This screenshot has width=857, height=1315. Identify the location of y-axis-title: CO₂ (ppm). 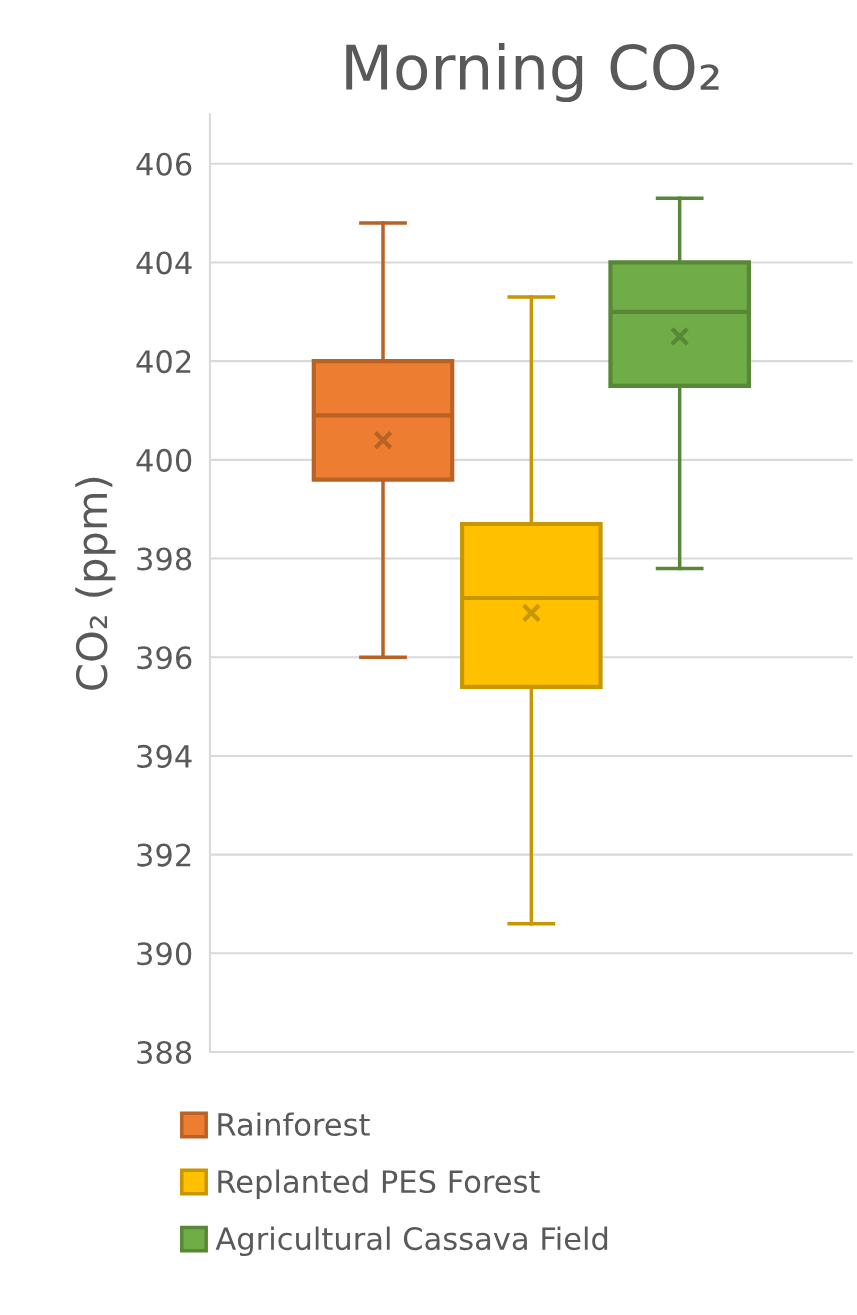
(95, 583).